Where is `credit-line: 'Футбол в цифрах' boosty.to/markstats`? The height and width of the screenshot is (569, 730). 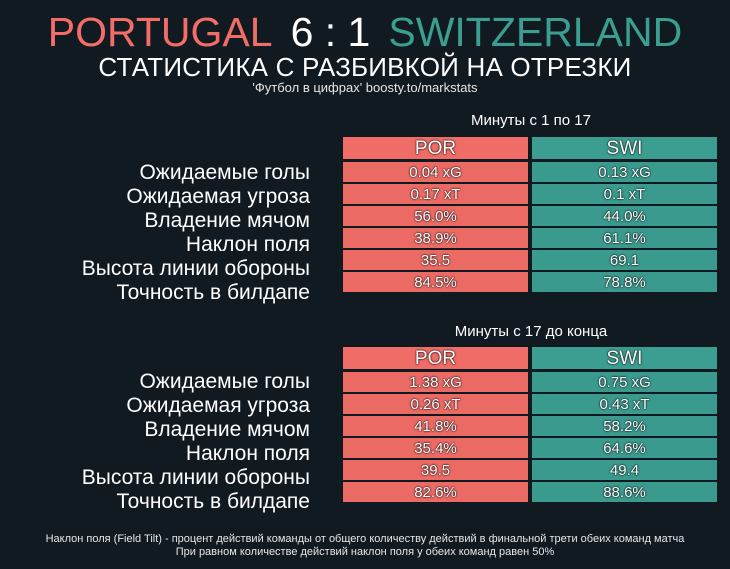 credit-line: 'Футбол в цифрах' boosty.to/markstats is located at coordinates (365, 87).